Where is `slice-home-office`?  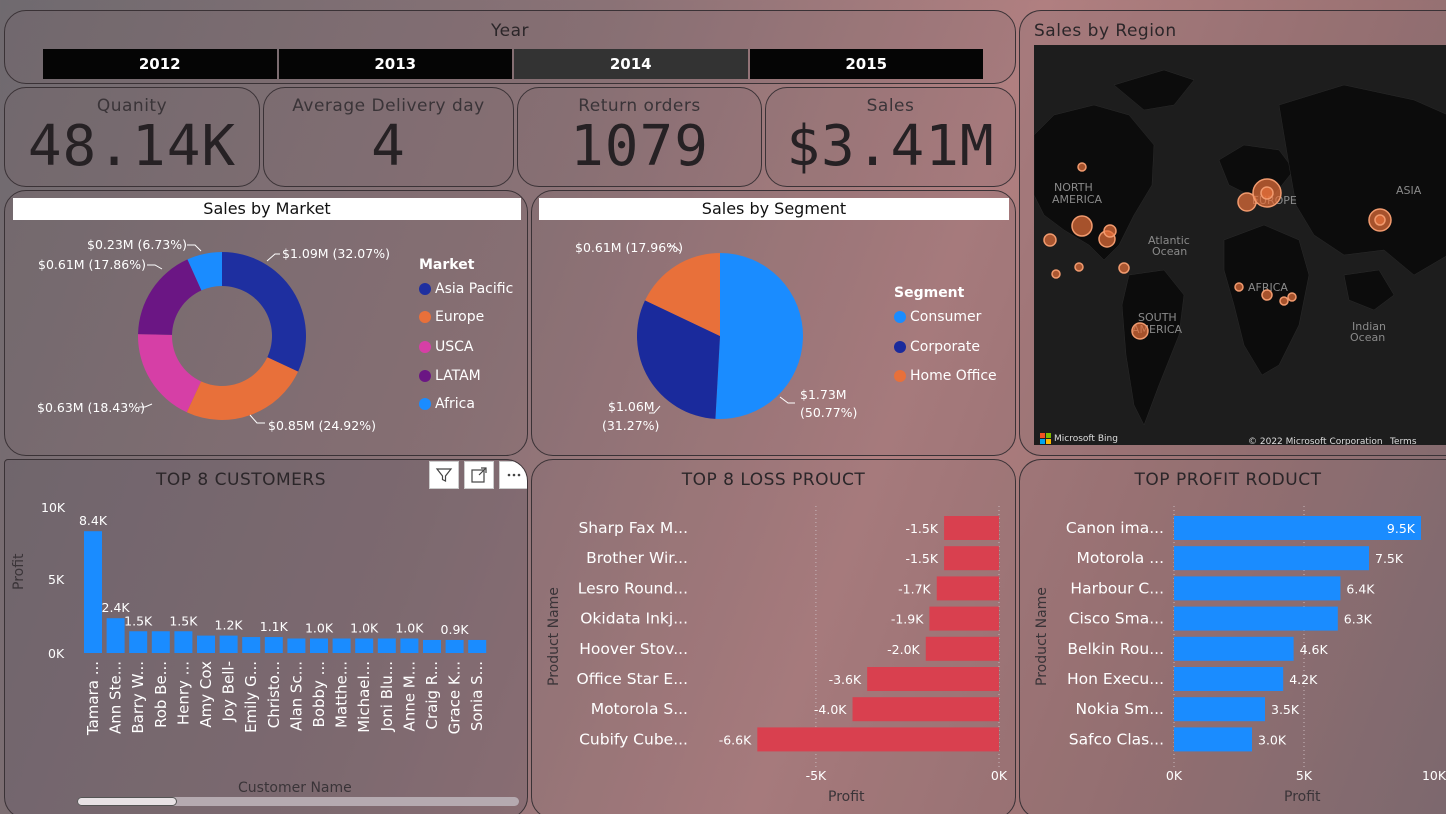
slice-home-office is located at coordinates (682, 294).